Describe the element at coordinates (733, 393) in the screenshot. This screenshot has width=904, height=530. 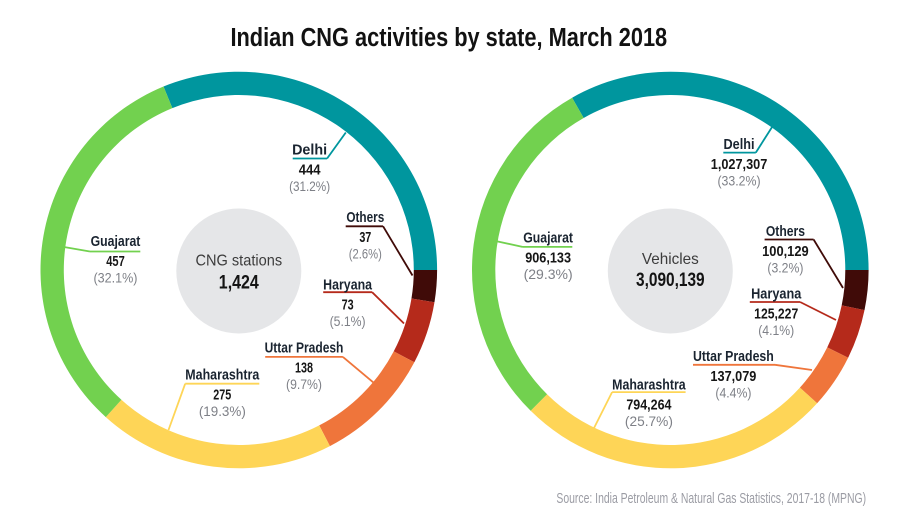
I see `svg-text: (4.4%)` at that location.